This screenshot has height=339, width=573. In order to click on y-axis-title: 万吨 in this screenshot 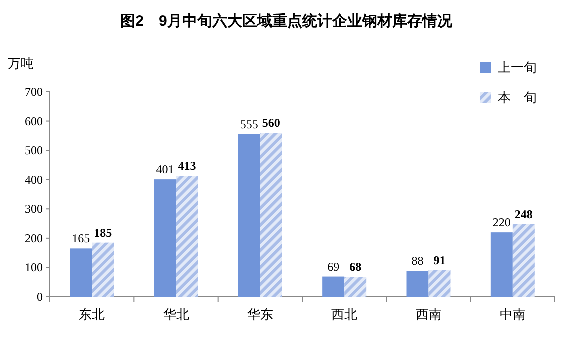, I will do `click(21, 63)`.